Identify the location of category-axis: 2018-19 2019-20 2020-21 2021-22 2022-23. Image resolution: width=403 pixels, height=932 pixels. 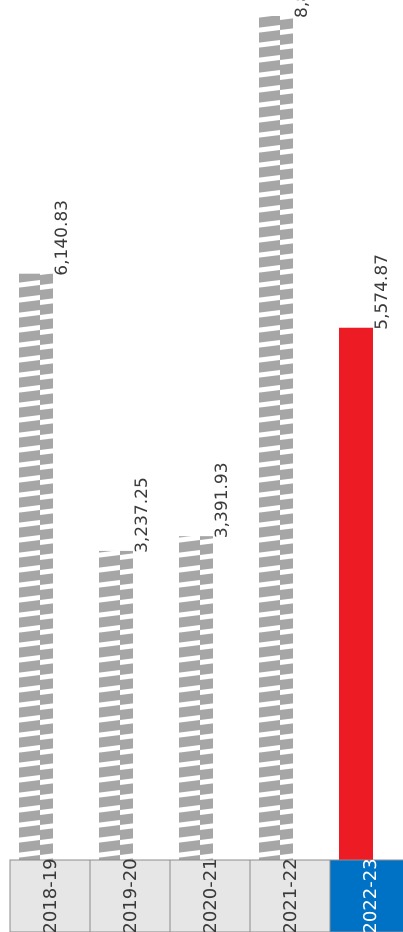
(206, 895).